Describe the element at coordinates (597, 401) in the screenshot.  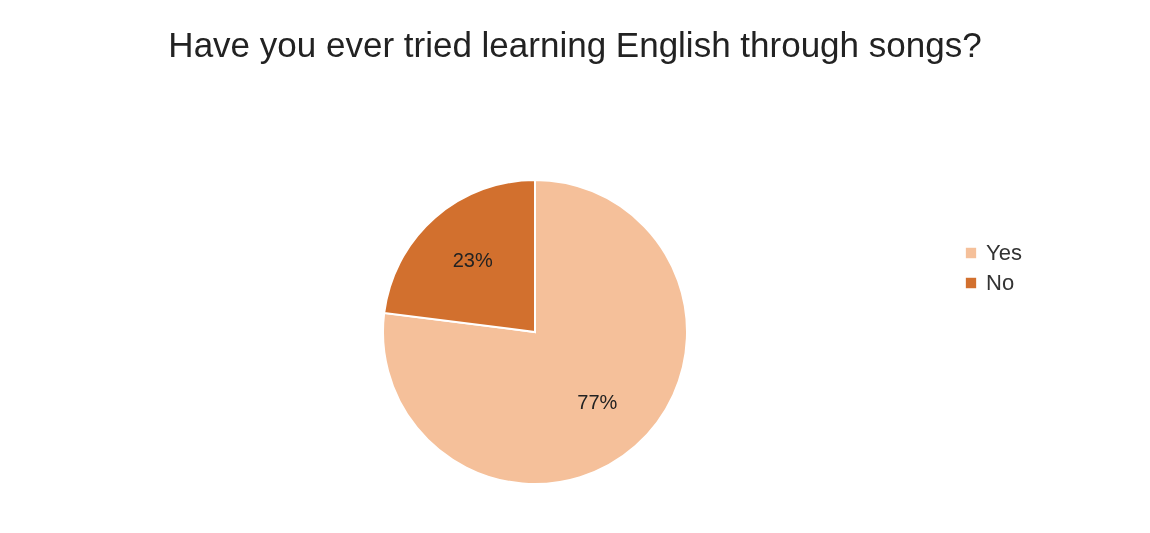
I see `data-label: 77%` at that location.